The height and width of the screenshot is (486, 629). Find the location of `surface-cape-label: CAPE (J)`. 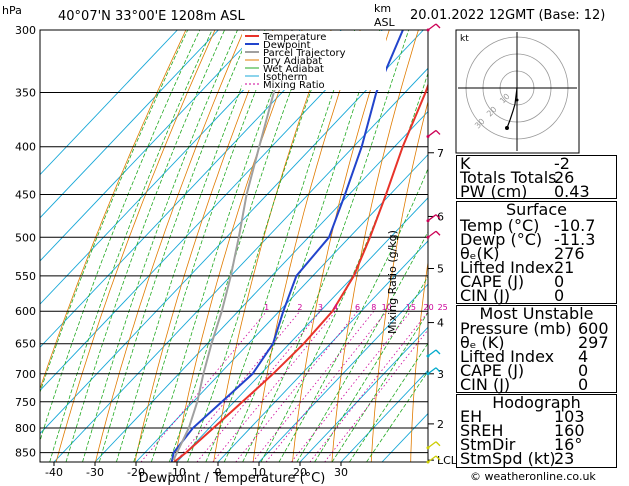

surface-cape-label: CAPE (J) is located at coordinates (492, 281).